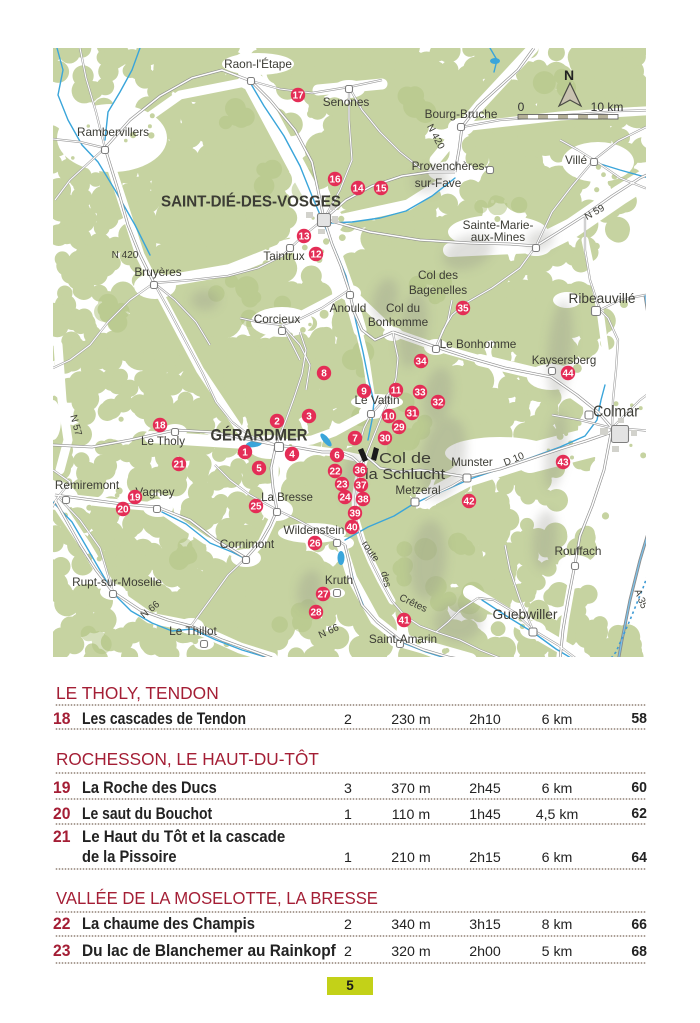 The width and height of the screenshot is (700, 1023). What do you see at coordinates (335, 180) in the screenshot?
I see `svg-text: 16` at bounding box center [335, 180].